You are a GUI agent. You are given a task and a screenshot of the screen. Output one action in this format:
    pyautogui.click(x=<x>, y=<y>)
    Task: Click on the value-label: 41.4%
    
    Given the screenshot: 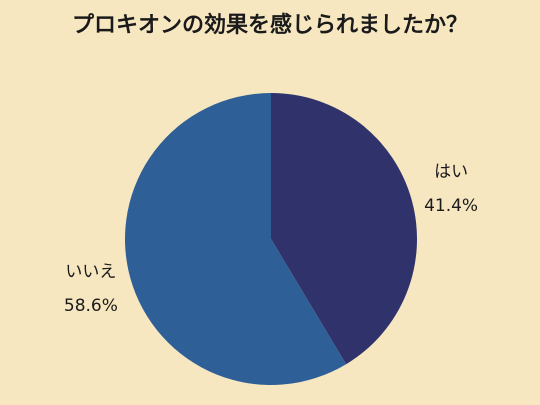 What is the action you would take?
    pyautogui.click(x=451, y=206)
    